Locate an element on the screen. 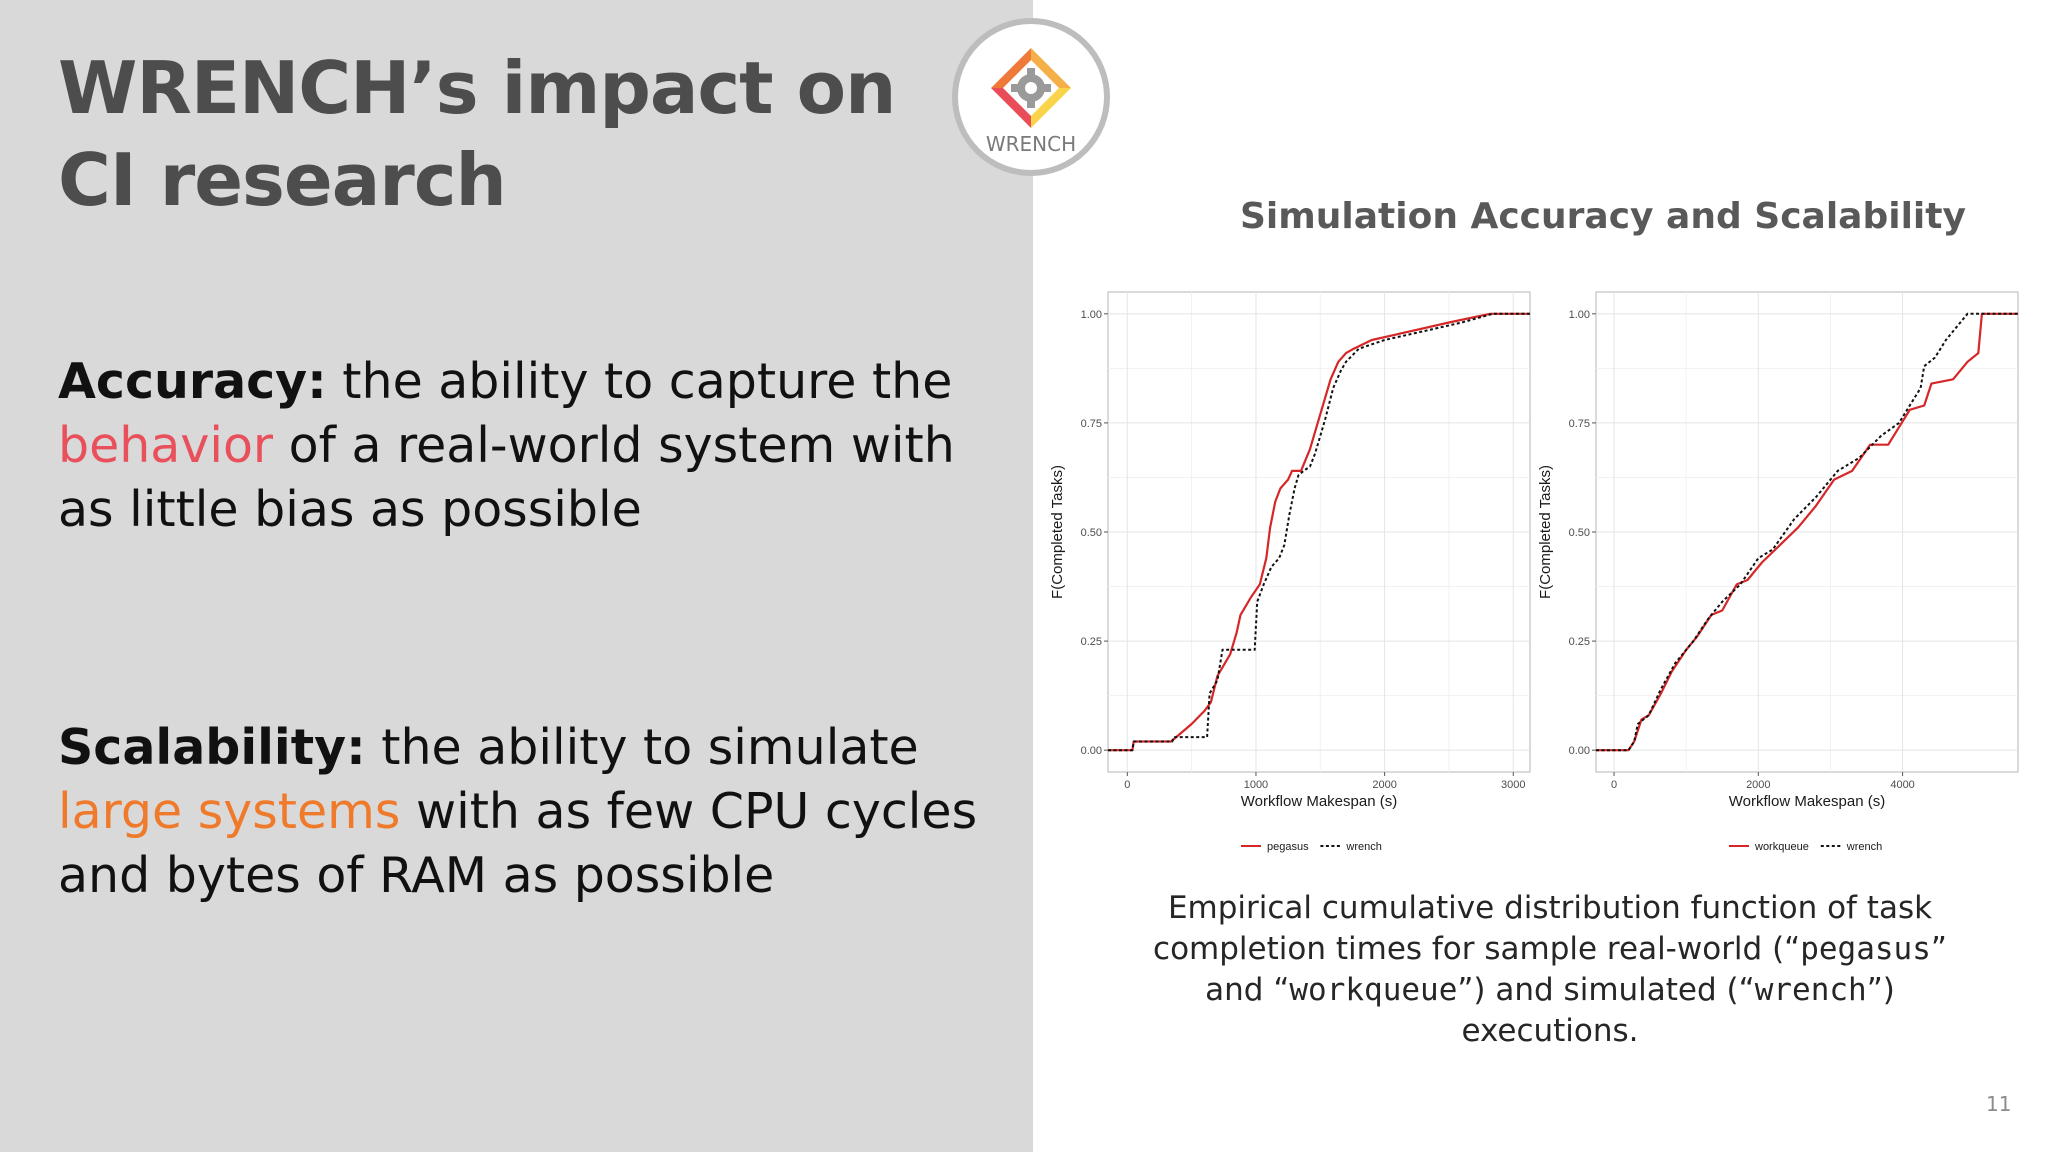 This screenshot has height=1152, width=2048. x-tick-label: 1000 is located at coordinates (1256, 785).